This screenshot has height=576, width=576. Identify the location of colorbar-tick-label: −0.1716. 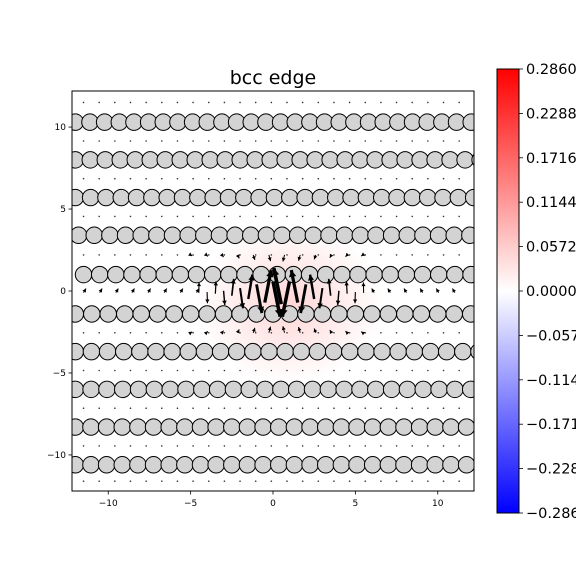
(551, 425).